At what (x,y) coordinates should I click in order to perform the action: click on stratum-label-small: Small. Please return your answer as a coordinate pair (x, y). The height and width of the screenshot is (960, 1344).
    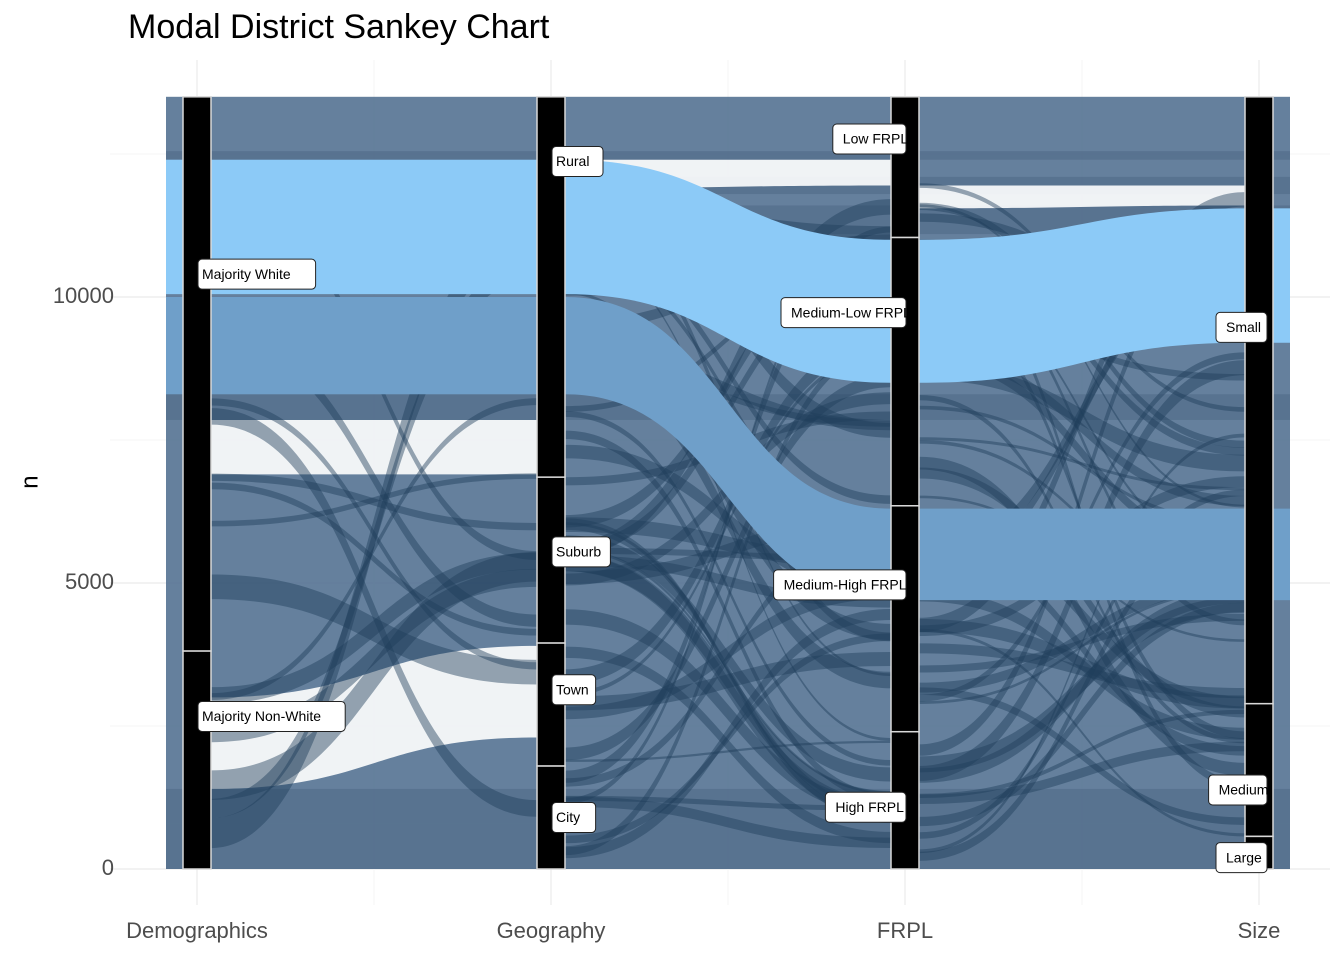
    Looking at the image, I should click on (1241, 327).